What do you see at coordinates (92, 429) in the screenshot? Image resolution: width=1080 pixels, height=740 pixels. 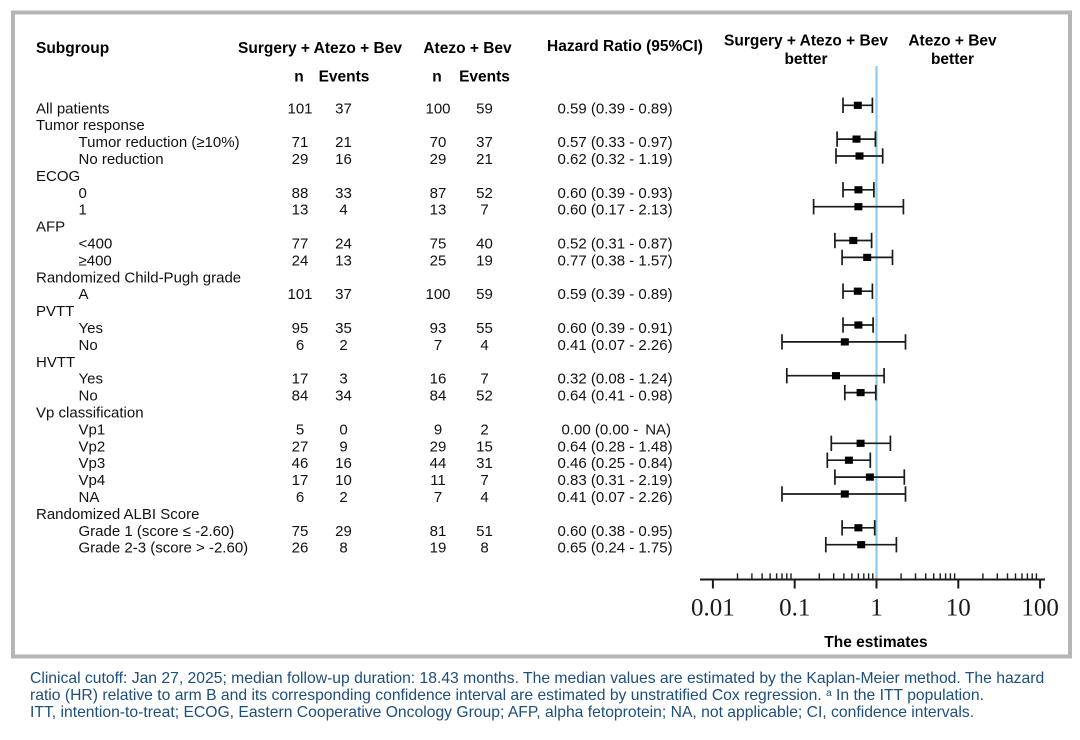 I see `svg-text: Vp1` at bounding box center [92, 429].